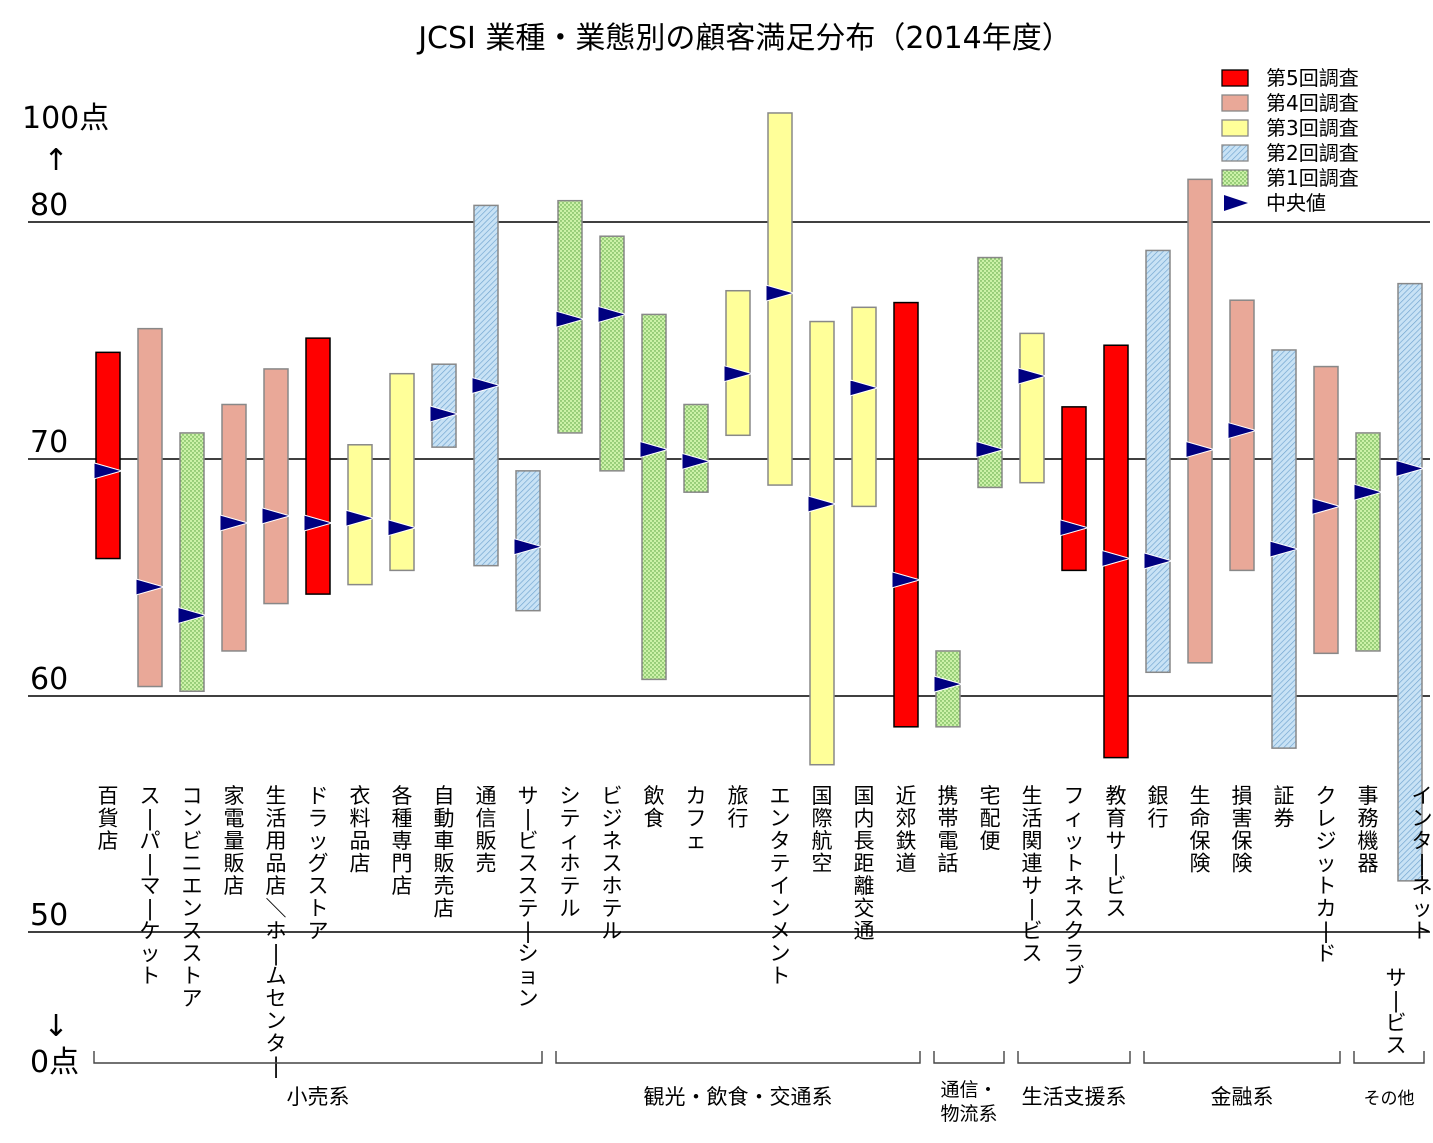 Image resolution: width=1433 pixels, height=1143 pixels. I want to click on y-tick-label-70: 70, so click(49, 442).